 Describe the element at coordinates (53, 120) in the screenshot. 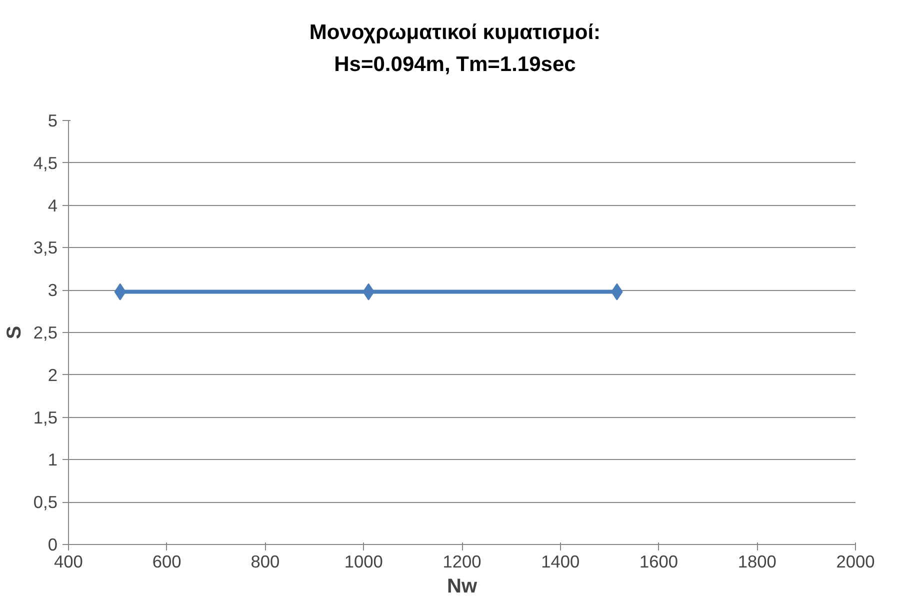

I see `y-tick-label: 5` at that location.